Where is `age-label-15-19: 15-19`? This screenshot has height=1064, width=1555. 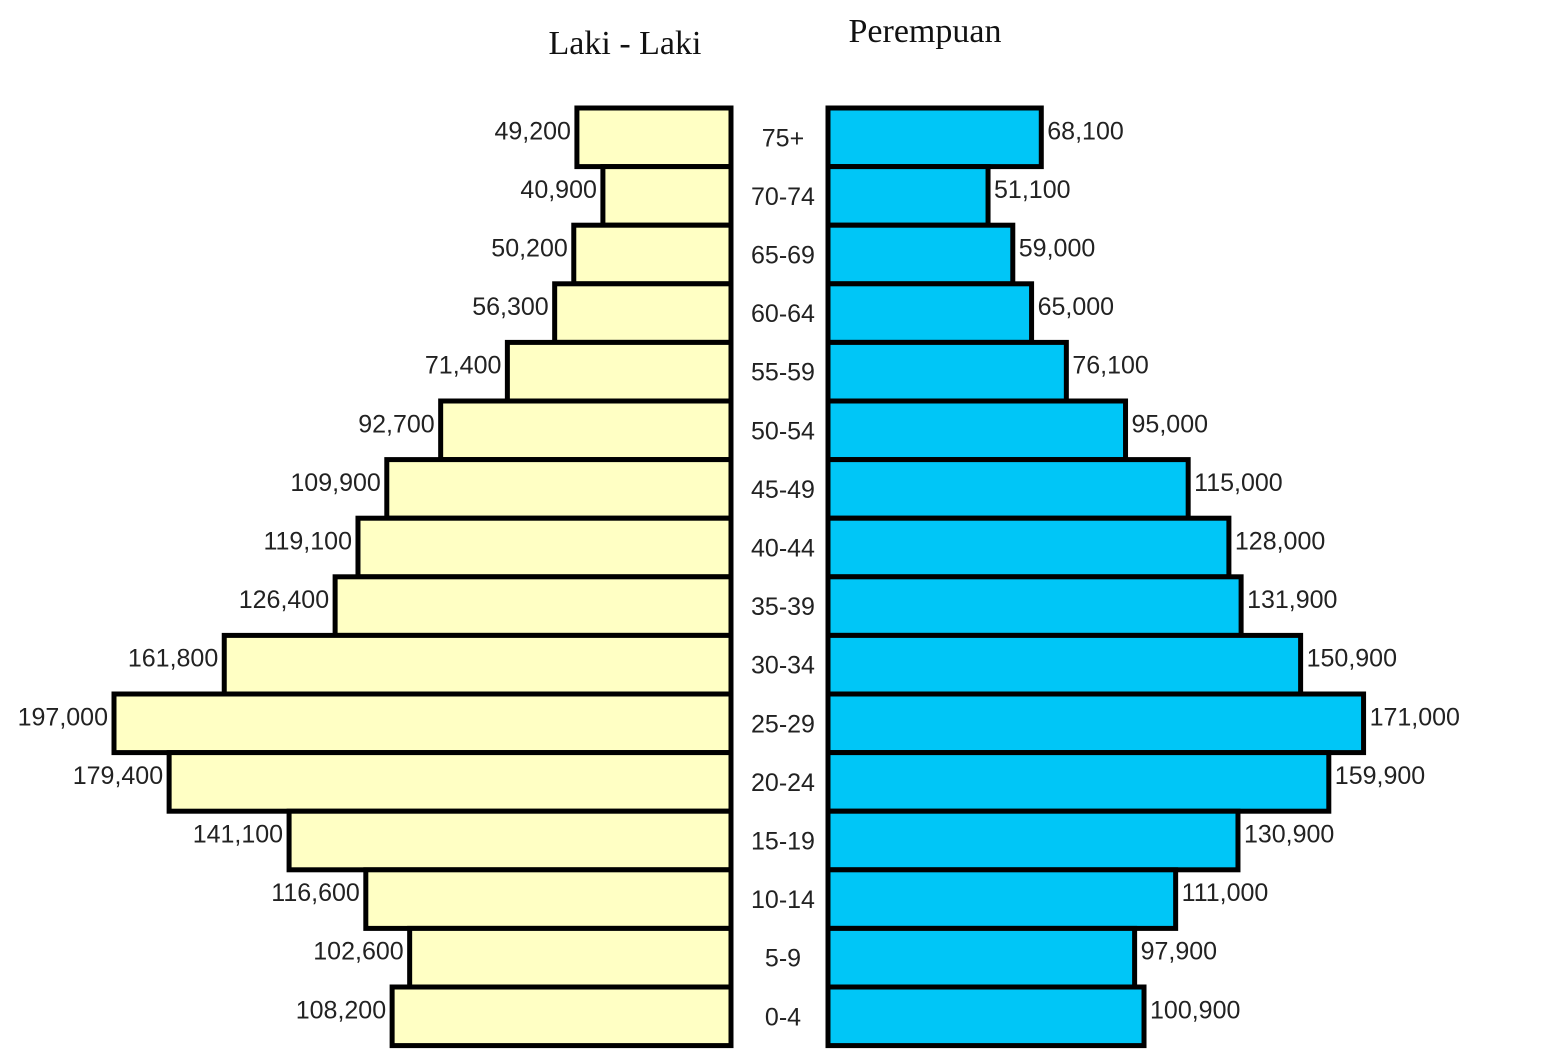
age-label-15-19: 15-19 is located at coordinates (783, 842).